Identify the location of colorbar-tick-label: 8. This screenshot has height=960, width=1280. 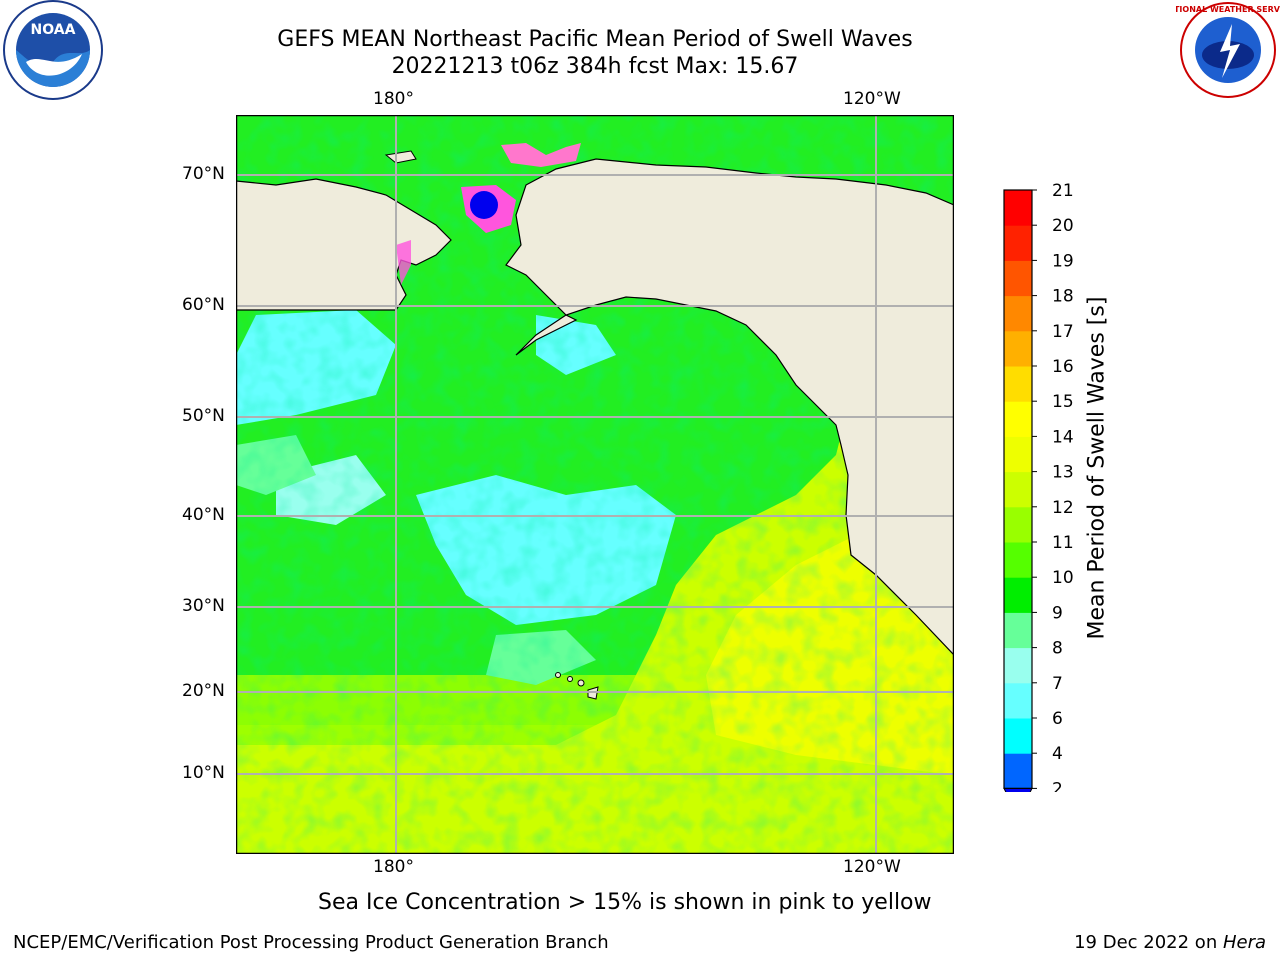
(1057, 649).